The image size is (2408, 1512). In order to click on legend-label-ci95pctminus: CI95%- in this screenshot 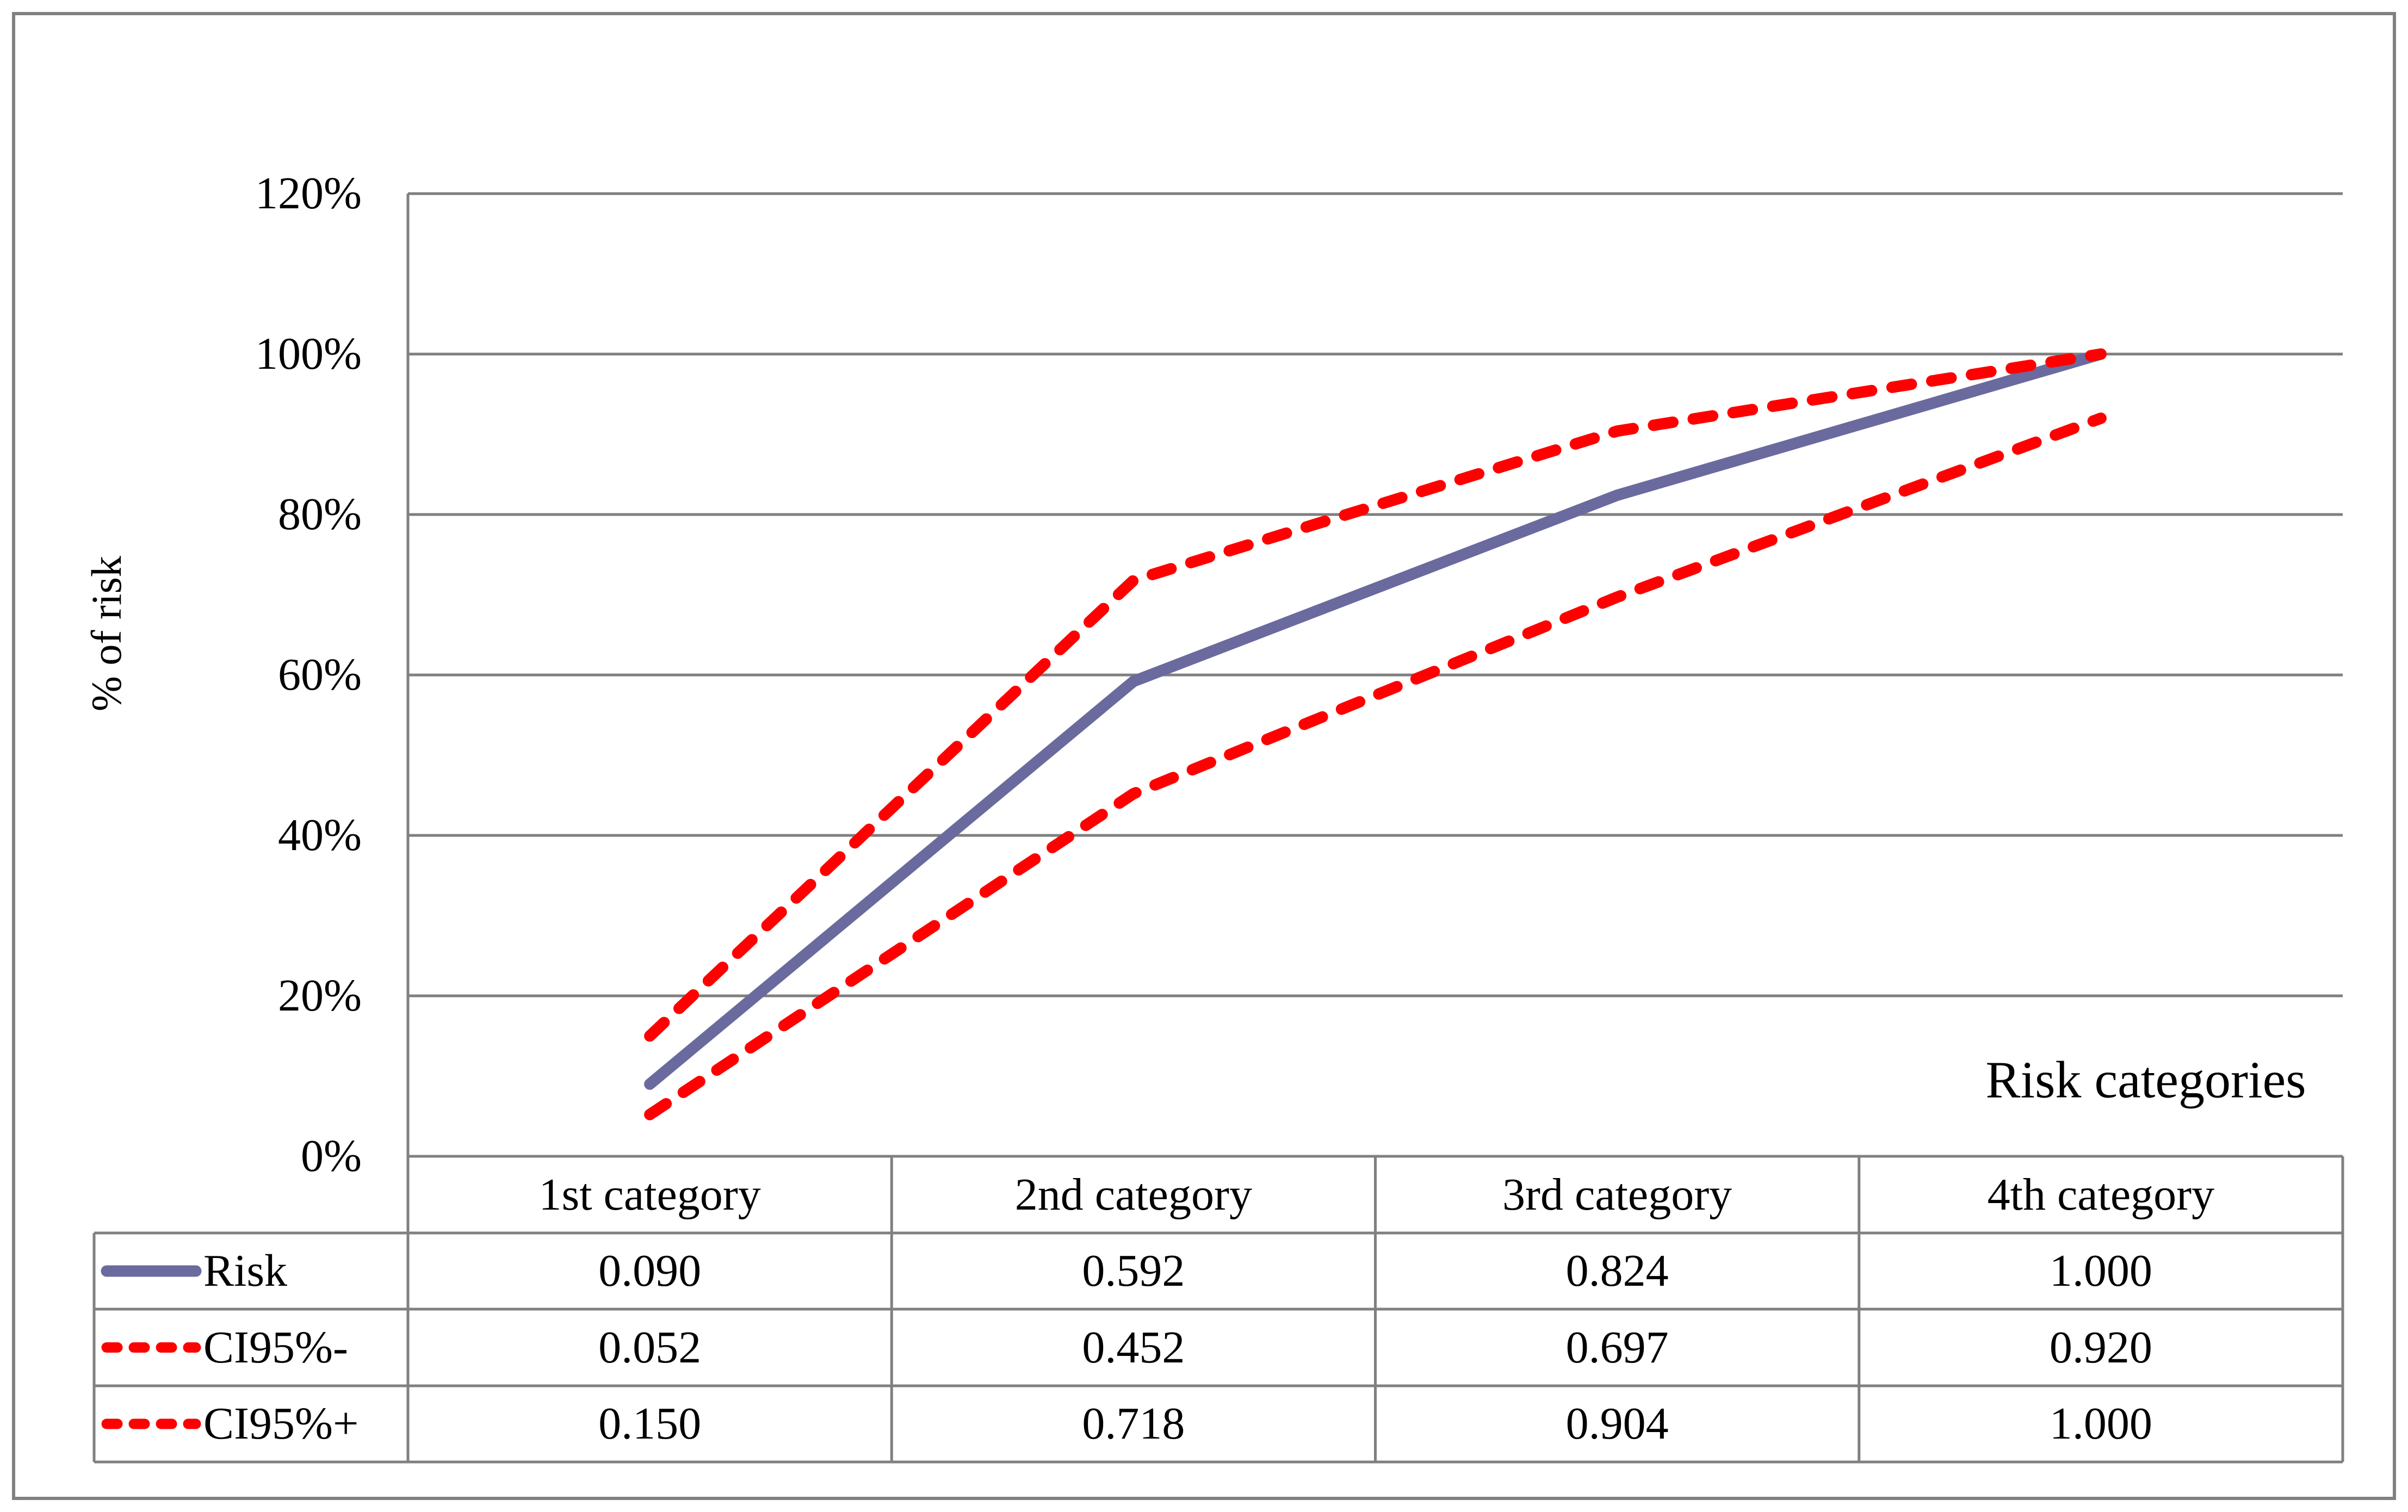, I will do `click(275, 1347)`.